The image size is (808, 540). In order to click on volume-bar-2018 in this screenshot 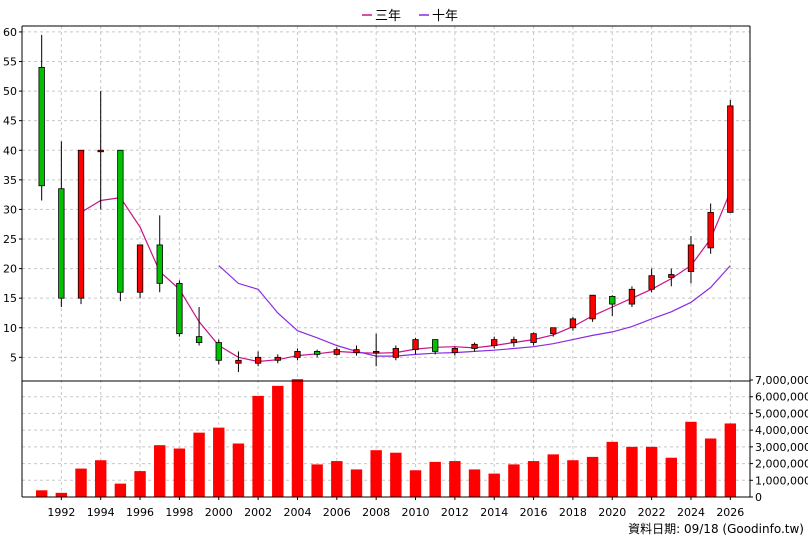, I will do `click(573, 478)`.